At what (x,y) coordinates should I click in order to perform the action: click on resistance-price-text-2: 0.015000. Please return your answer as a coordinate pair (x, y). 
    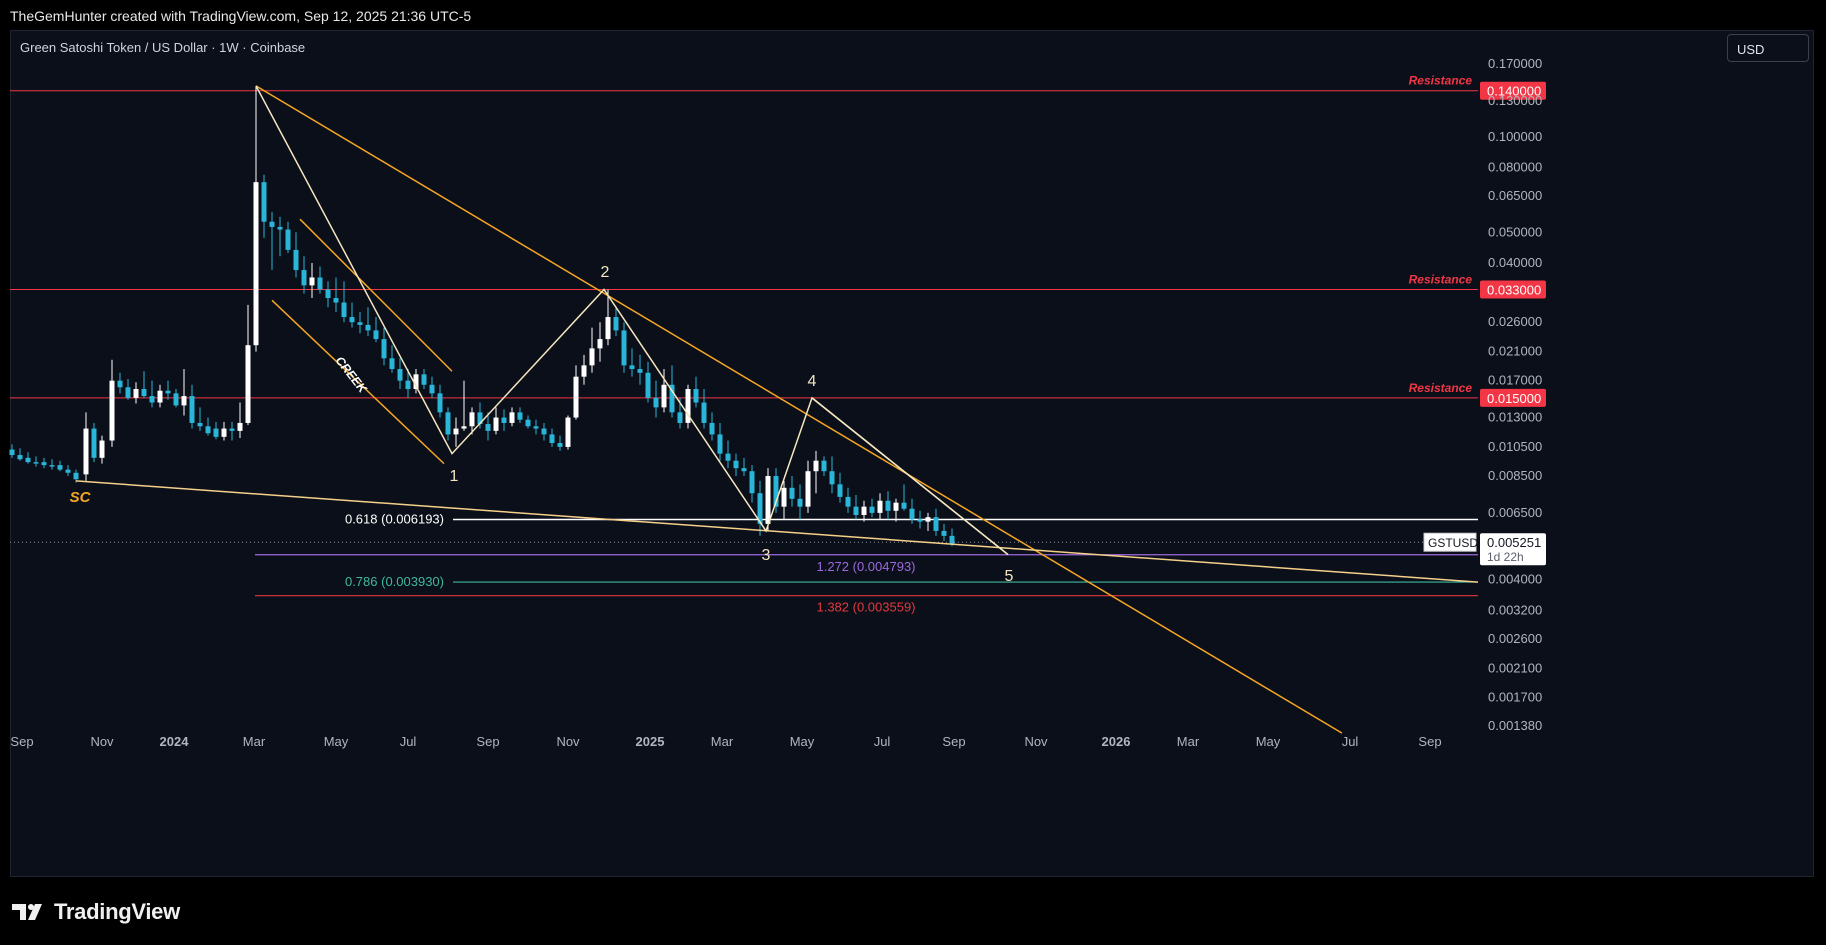
    Looking at the image, I should click on (1514, 398).